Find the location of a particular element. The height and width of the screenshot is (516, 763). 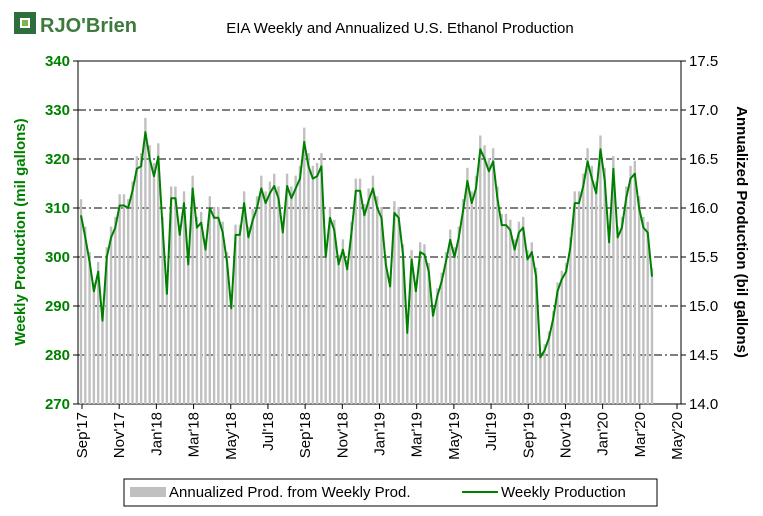

x-tick-label: Nov'18 is located at coordinates (342, 435).